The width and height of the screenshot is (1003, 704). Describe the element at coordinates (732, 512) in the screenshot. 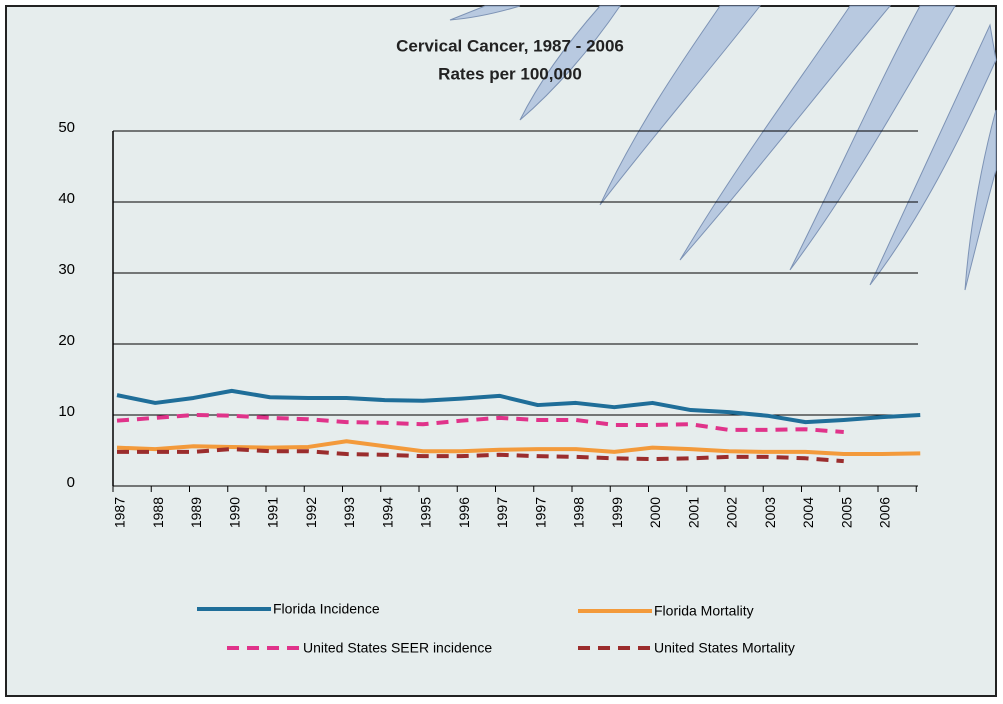

I see `x-tick-label: 2002` at that location.